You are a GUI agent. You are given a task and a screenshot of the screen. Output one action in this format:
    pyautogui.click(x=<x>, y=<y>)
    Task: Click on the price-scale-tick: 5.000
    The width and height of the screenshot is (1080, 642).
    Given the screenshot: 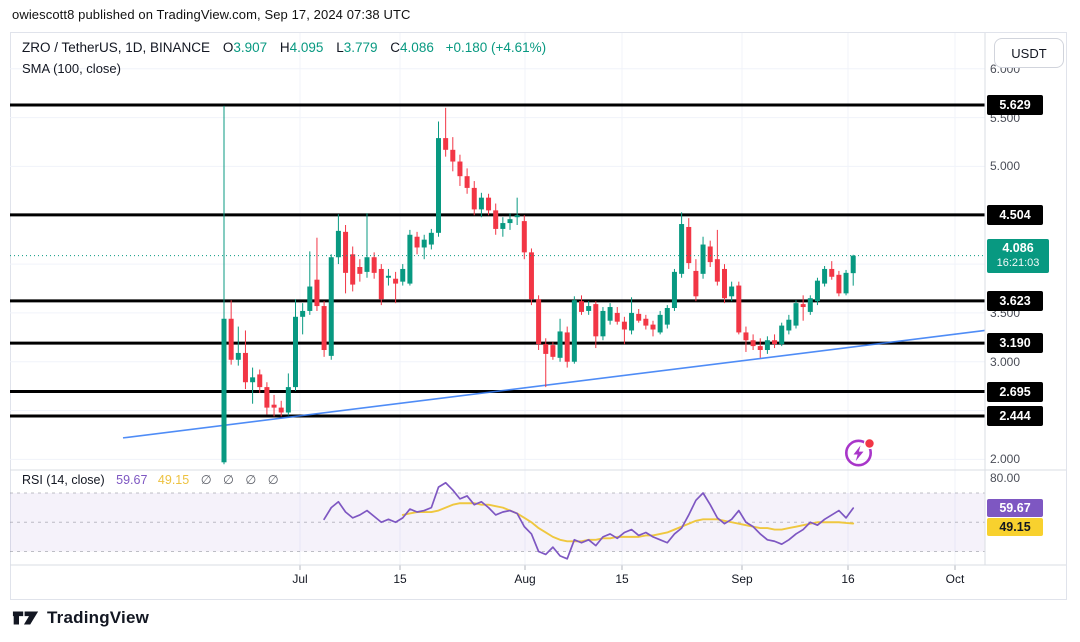 What is the action you would take?
    pyautogui.click(x=1005, y=166)
    